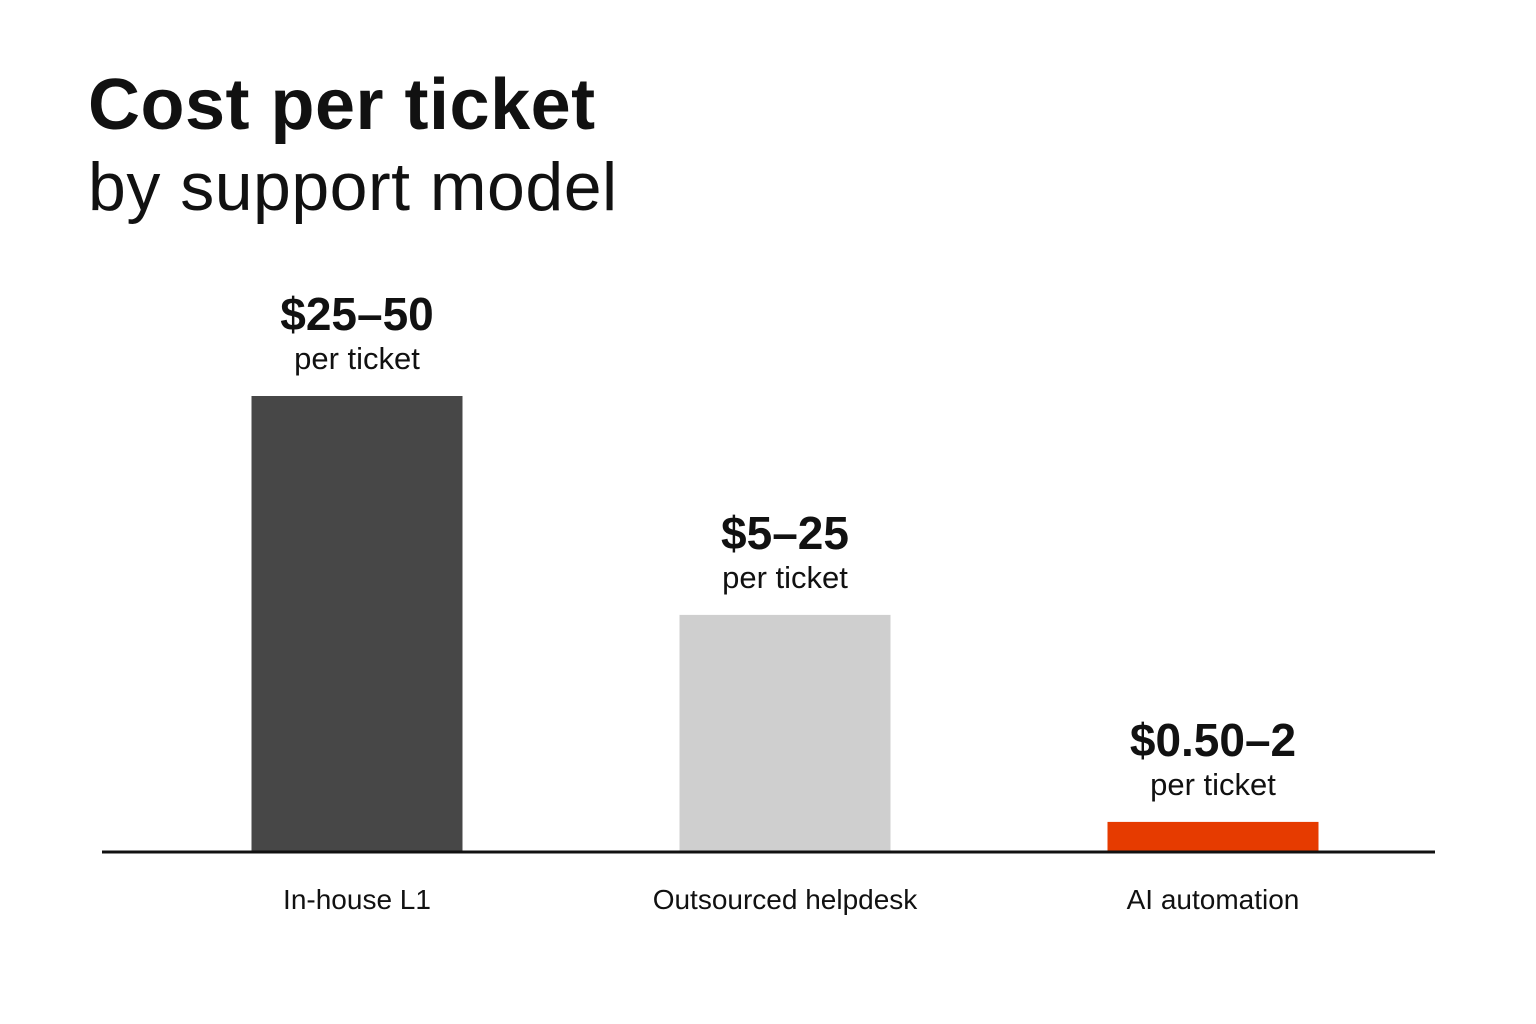 Image resolution: width=1536 pixels, height=1024 pixels. I want to click on category-label: In-house L1, so click(357, 899).